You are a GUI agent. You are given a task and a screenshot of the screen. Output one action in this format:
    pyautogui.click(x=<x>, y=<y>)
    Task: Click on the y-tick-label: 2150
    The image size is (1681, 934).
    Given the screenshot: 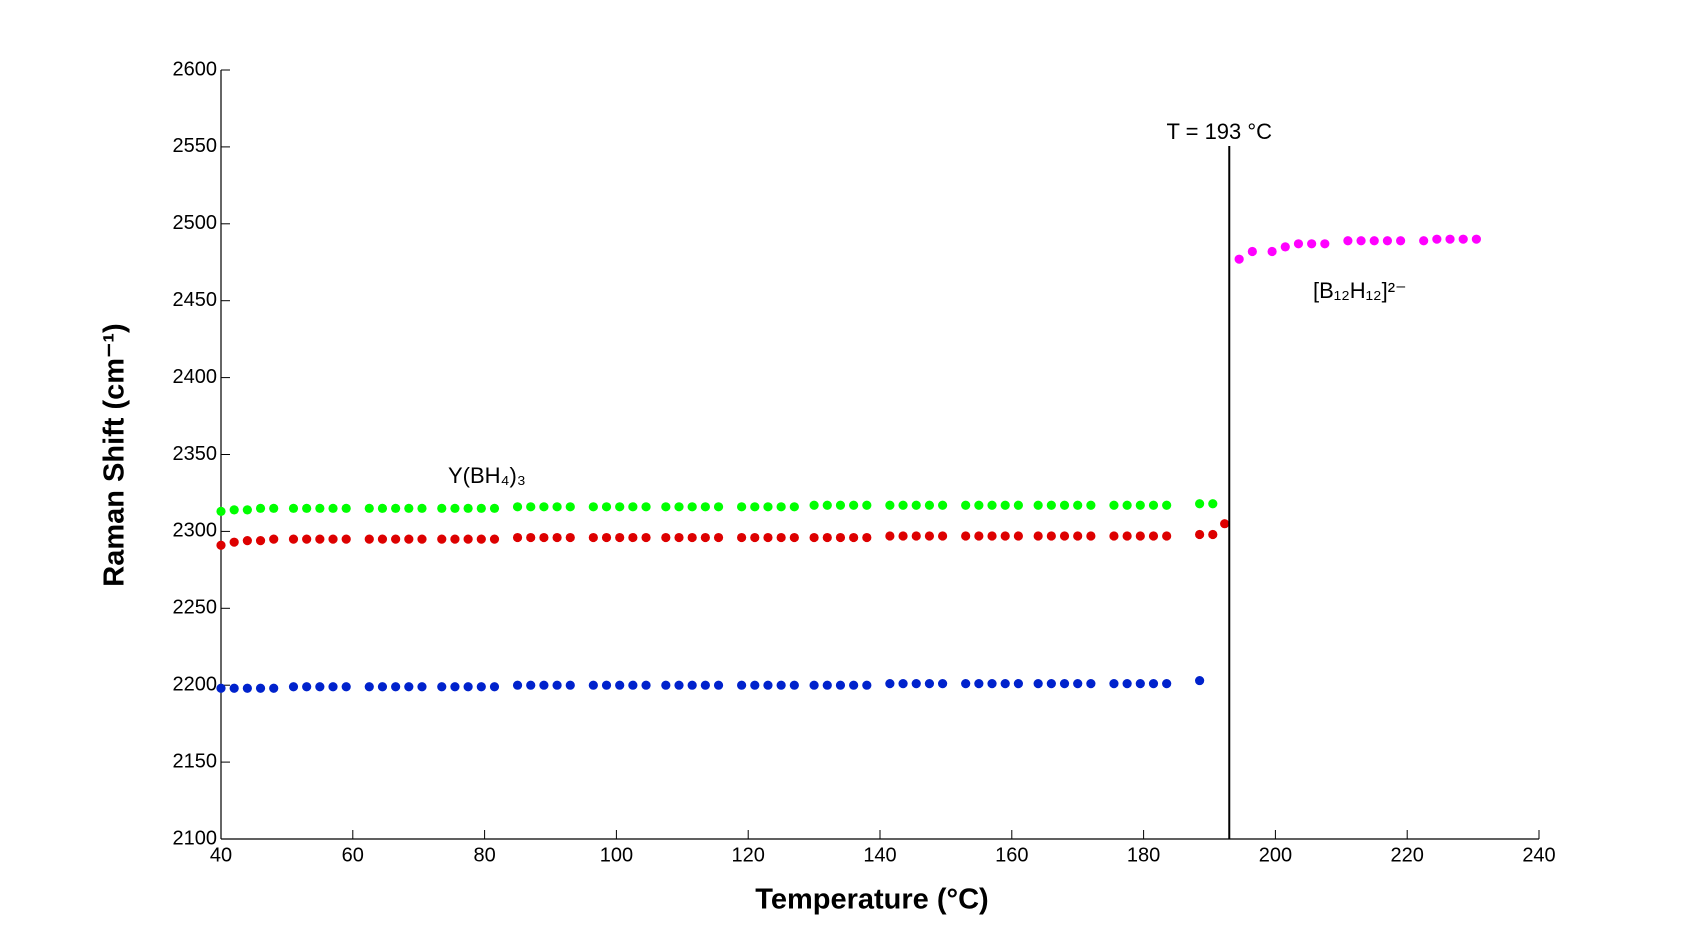 What is the action you would take?
    pyautogui.click(x=195, y=761)
    